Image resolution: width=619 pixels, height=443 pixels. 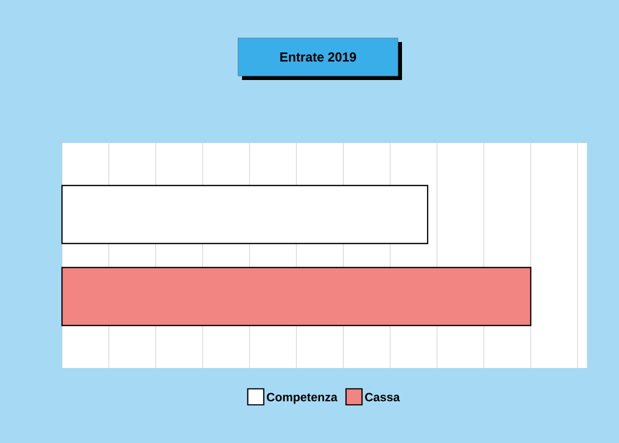 What do you see at coordinates (302, 398) in the screenshot?
I see `legend-label: Competenza` at bounding box center [302, 398].